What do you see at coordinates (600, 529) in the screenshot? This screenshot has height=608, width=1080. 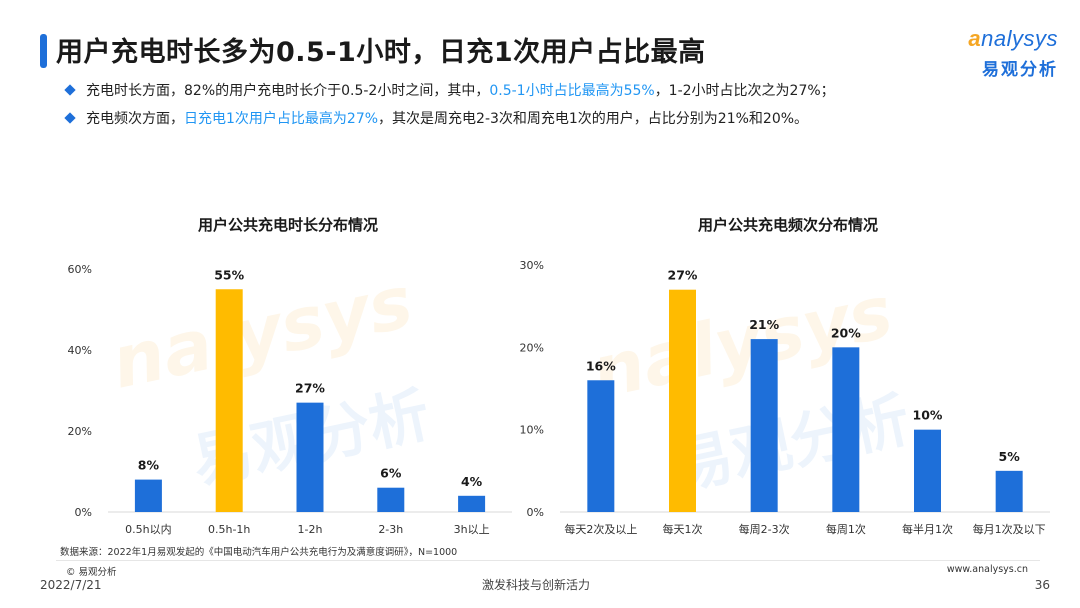 I see `x-category-label: 每天2次及以上` at bounding box center [600, 529].